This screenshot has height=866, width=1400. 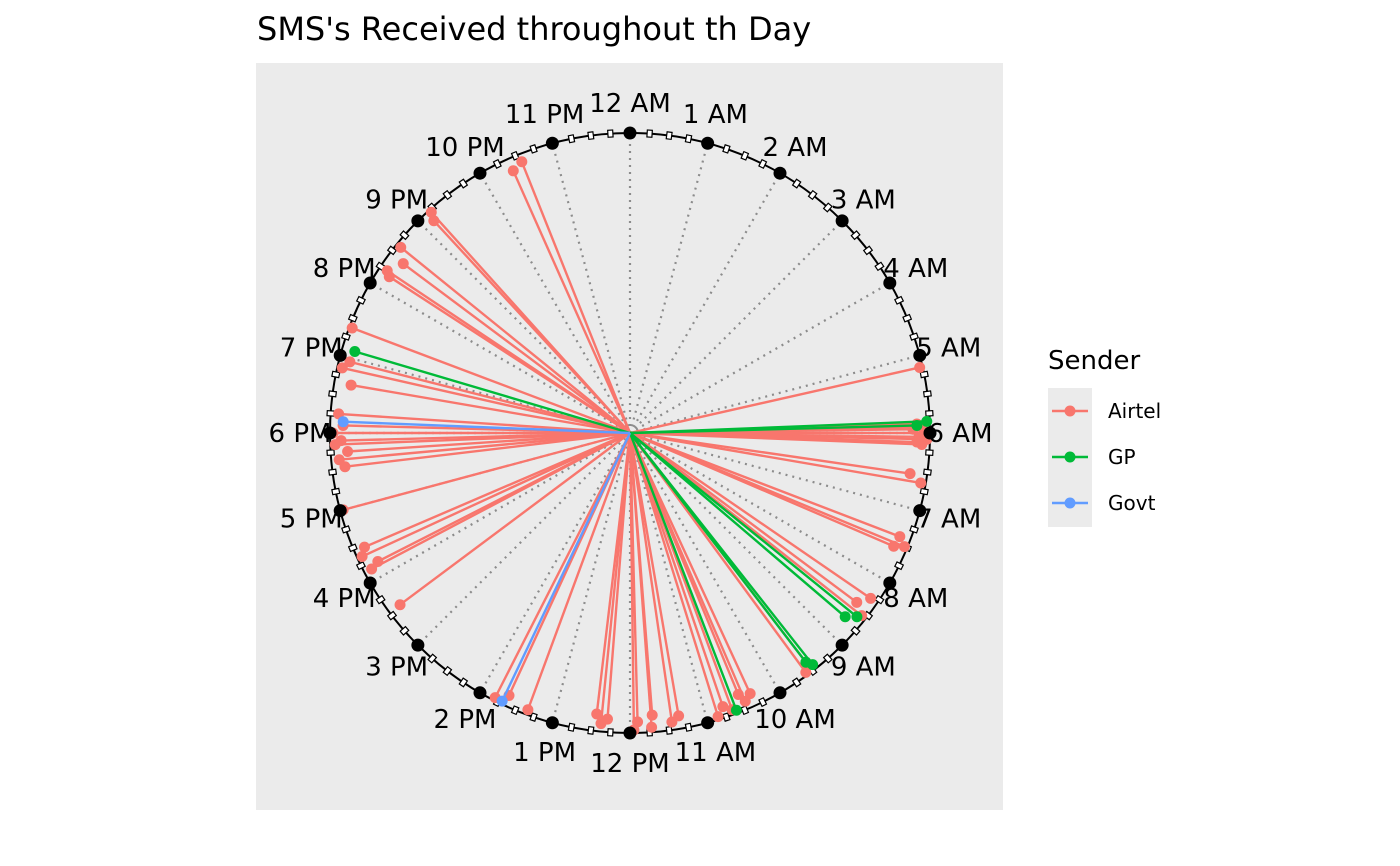 I want to click on hour-label: 9 PM, so click(x=396, y=201).